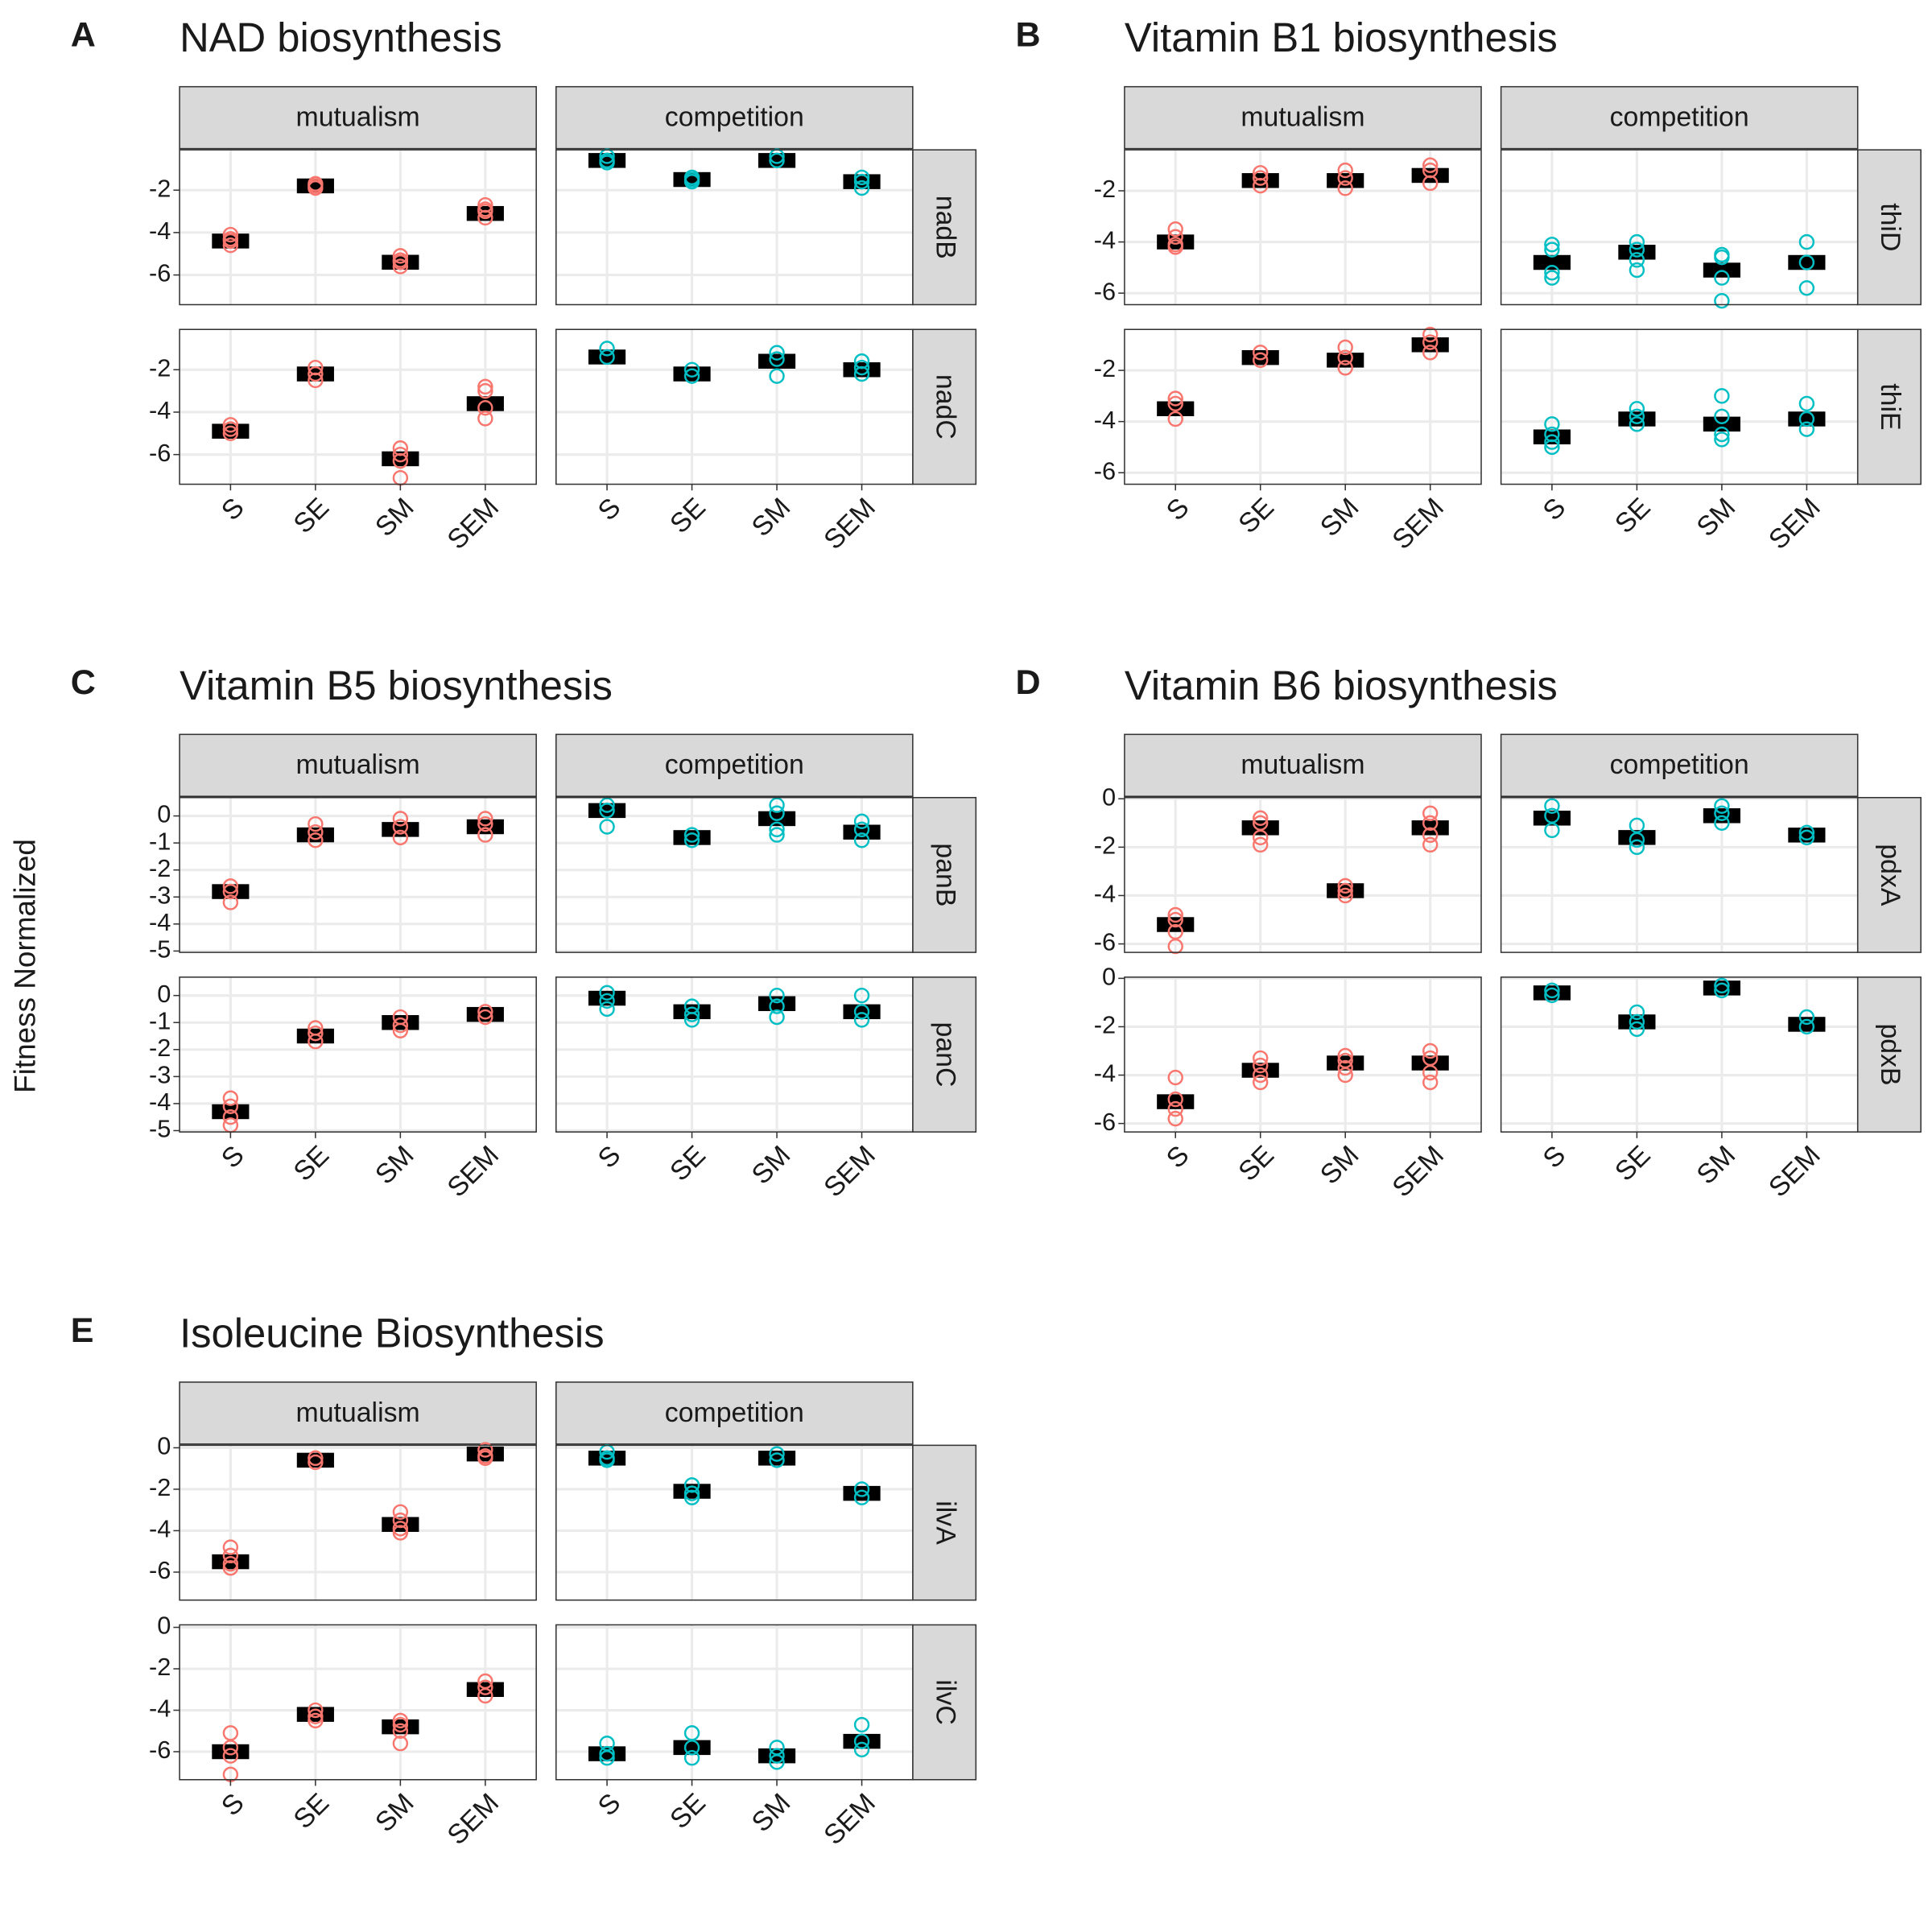  Describe the element at coordinates (1890, 875) in the screenshot. I see `row-strip-label: pdxA` at that location.